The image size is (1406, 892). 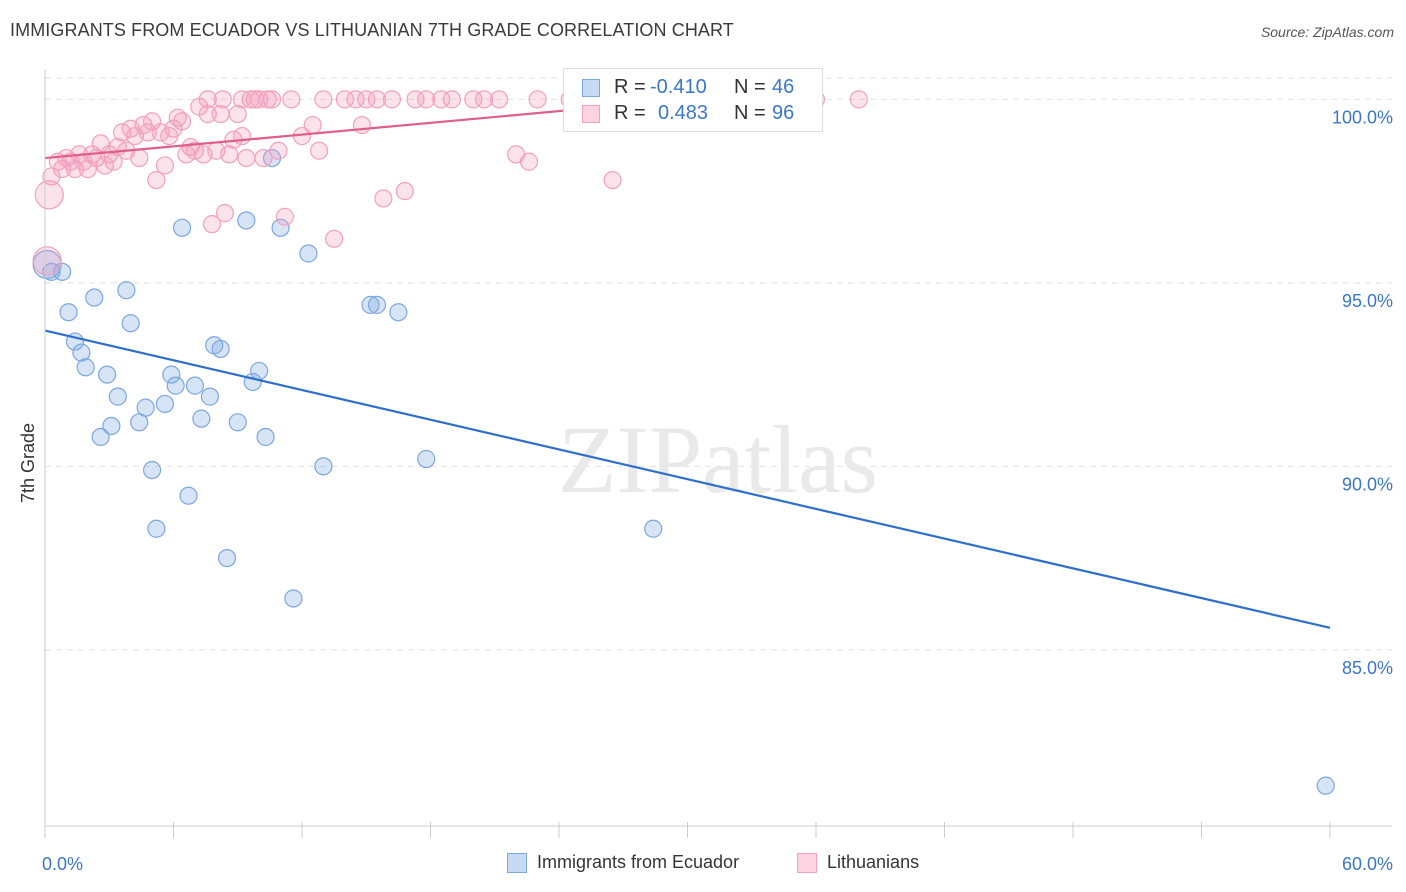 I want to click on x-tick-label: 60.0%, so click(x=1367, y=864).